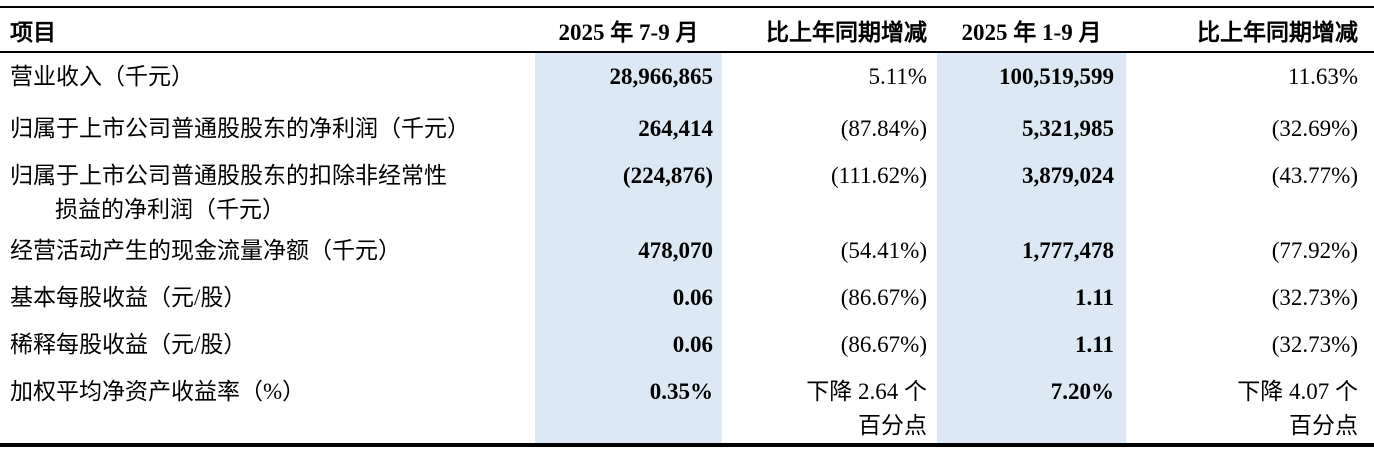 This screenshot has height=450, width=1374. What do you see at coordinates (1031, 189) in the screenshot?
I see `value-ytd: 3,879,024` at bounding box center [1031, 189].